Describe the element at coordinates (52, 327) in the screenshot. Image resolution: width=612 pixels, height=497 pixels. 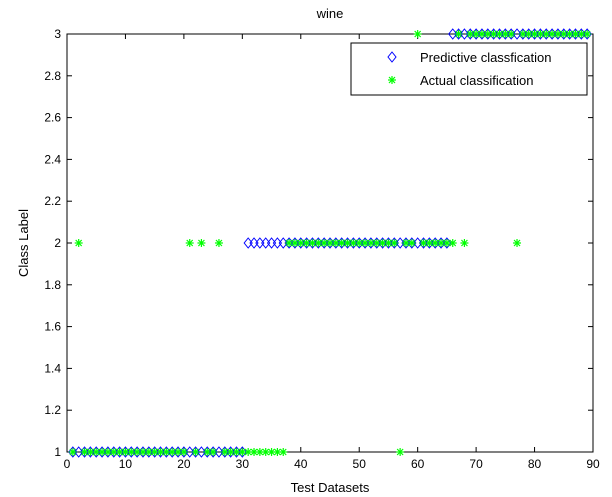
I see `y-tick-label: 1.6` at that location.